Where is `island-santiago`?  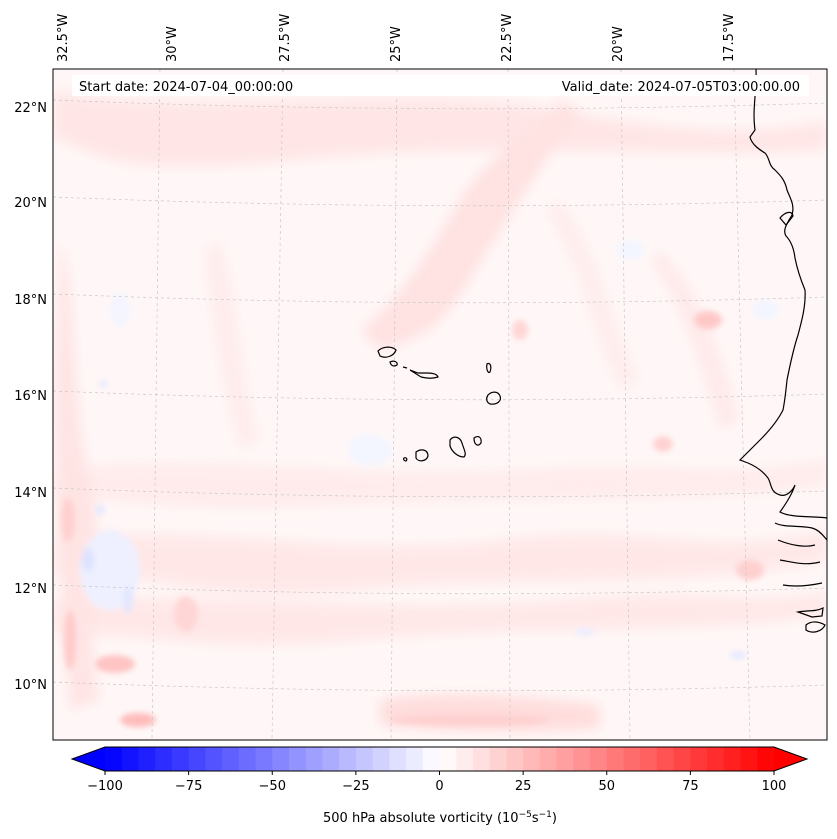
island-santiago is located at coordinates (457, 447).